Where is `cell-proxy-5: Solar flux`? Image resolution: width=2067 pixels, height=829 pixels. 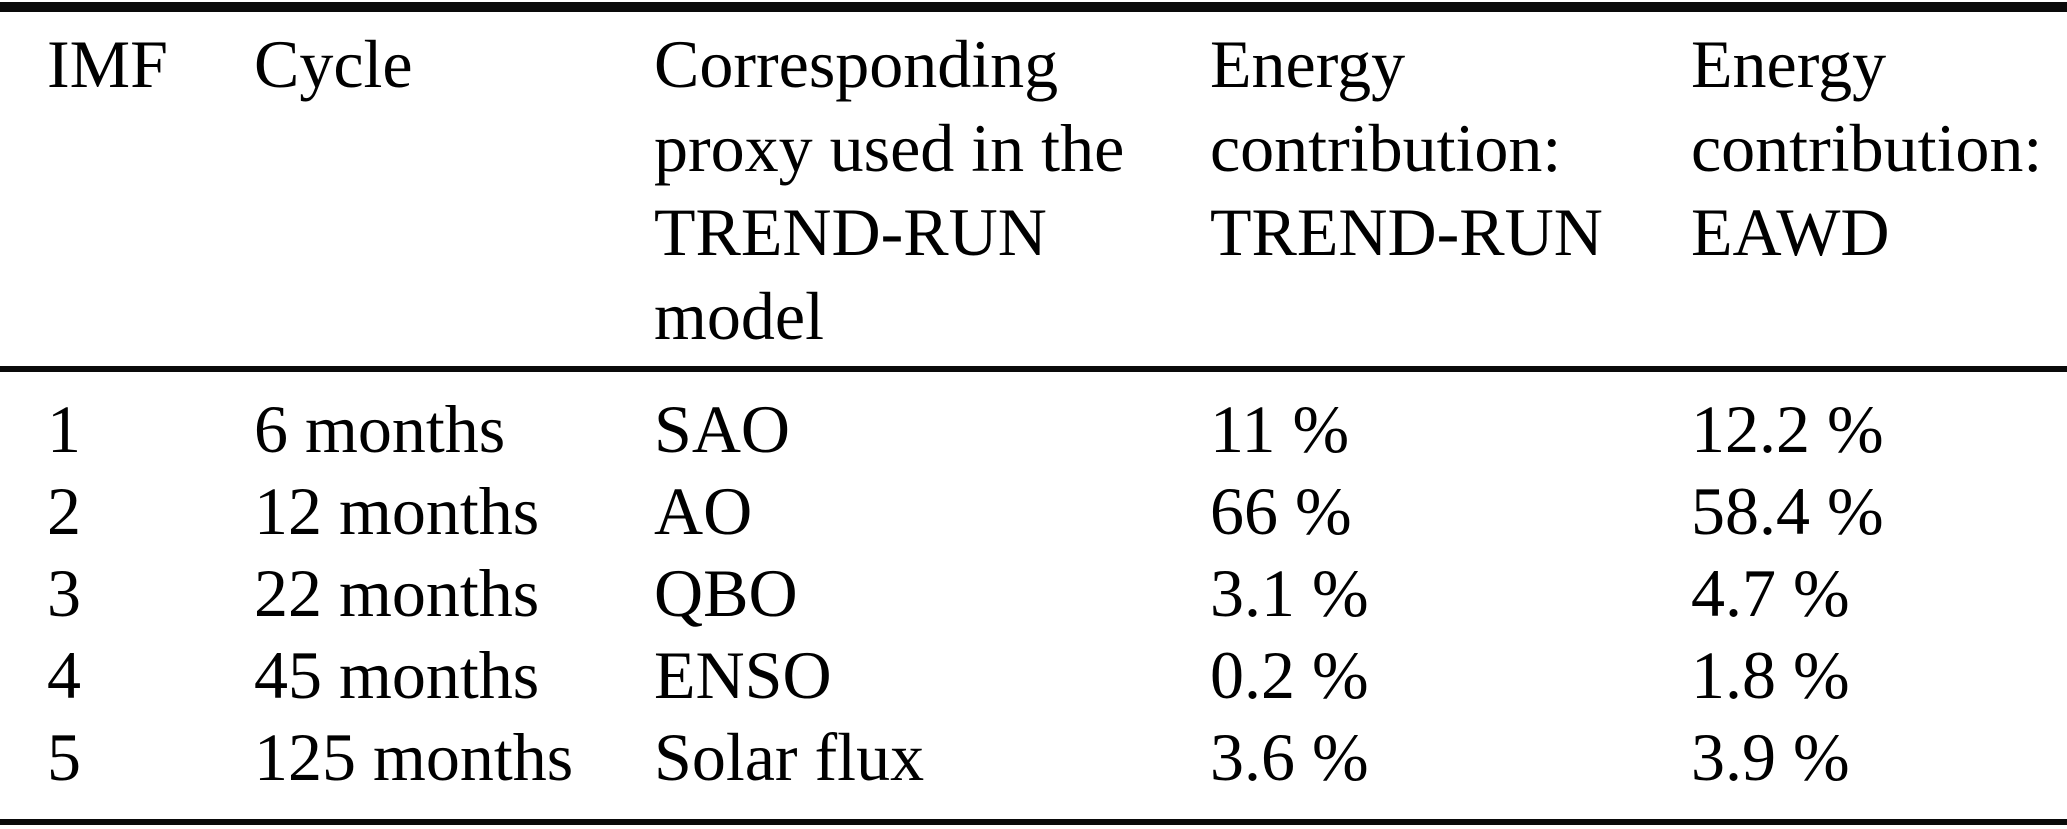
cell-proxy-5: Solar flux is located at coordinates (789, 757).